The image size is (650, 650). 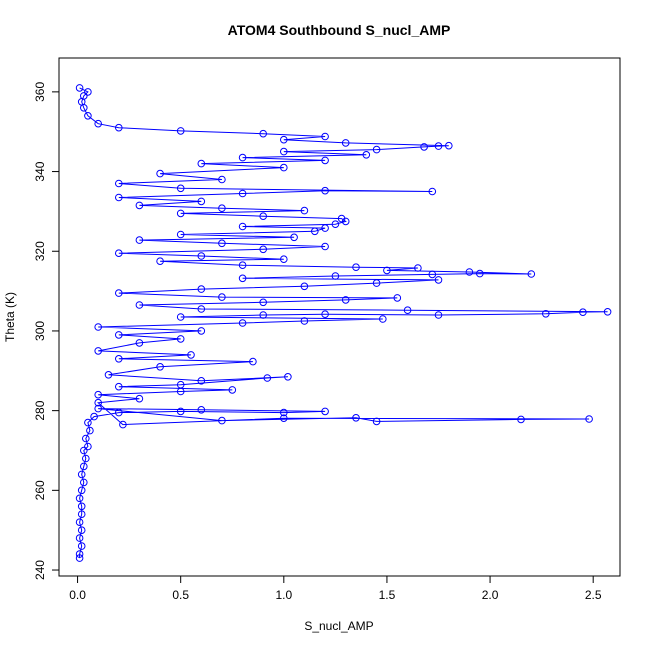 What do you see at coordinates (40, 251) in the screenshot?
I see `y-tick-label: 320` at bounding box center [40, 251].